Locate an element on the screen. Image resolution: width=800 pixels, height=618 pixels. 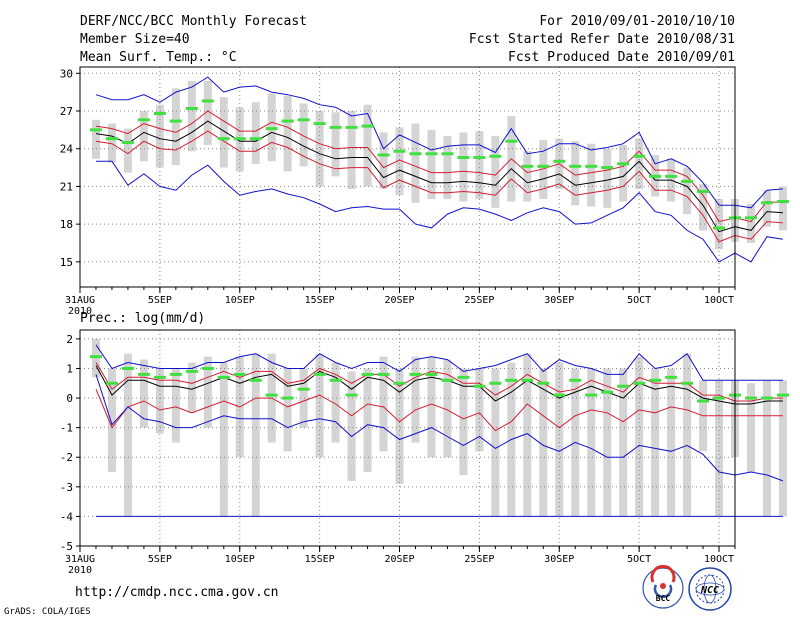
temp-xtick-label-8: 10OCT is located at coordinates (719, 300).